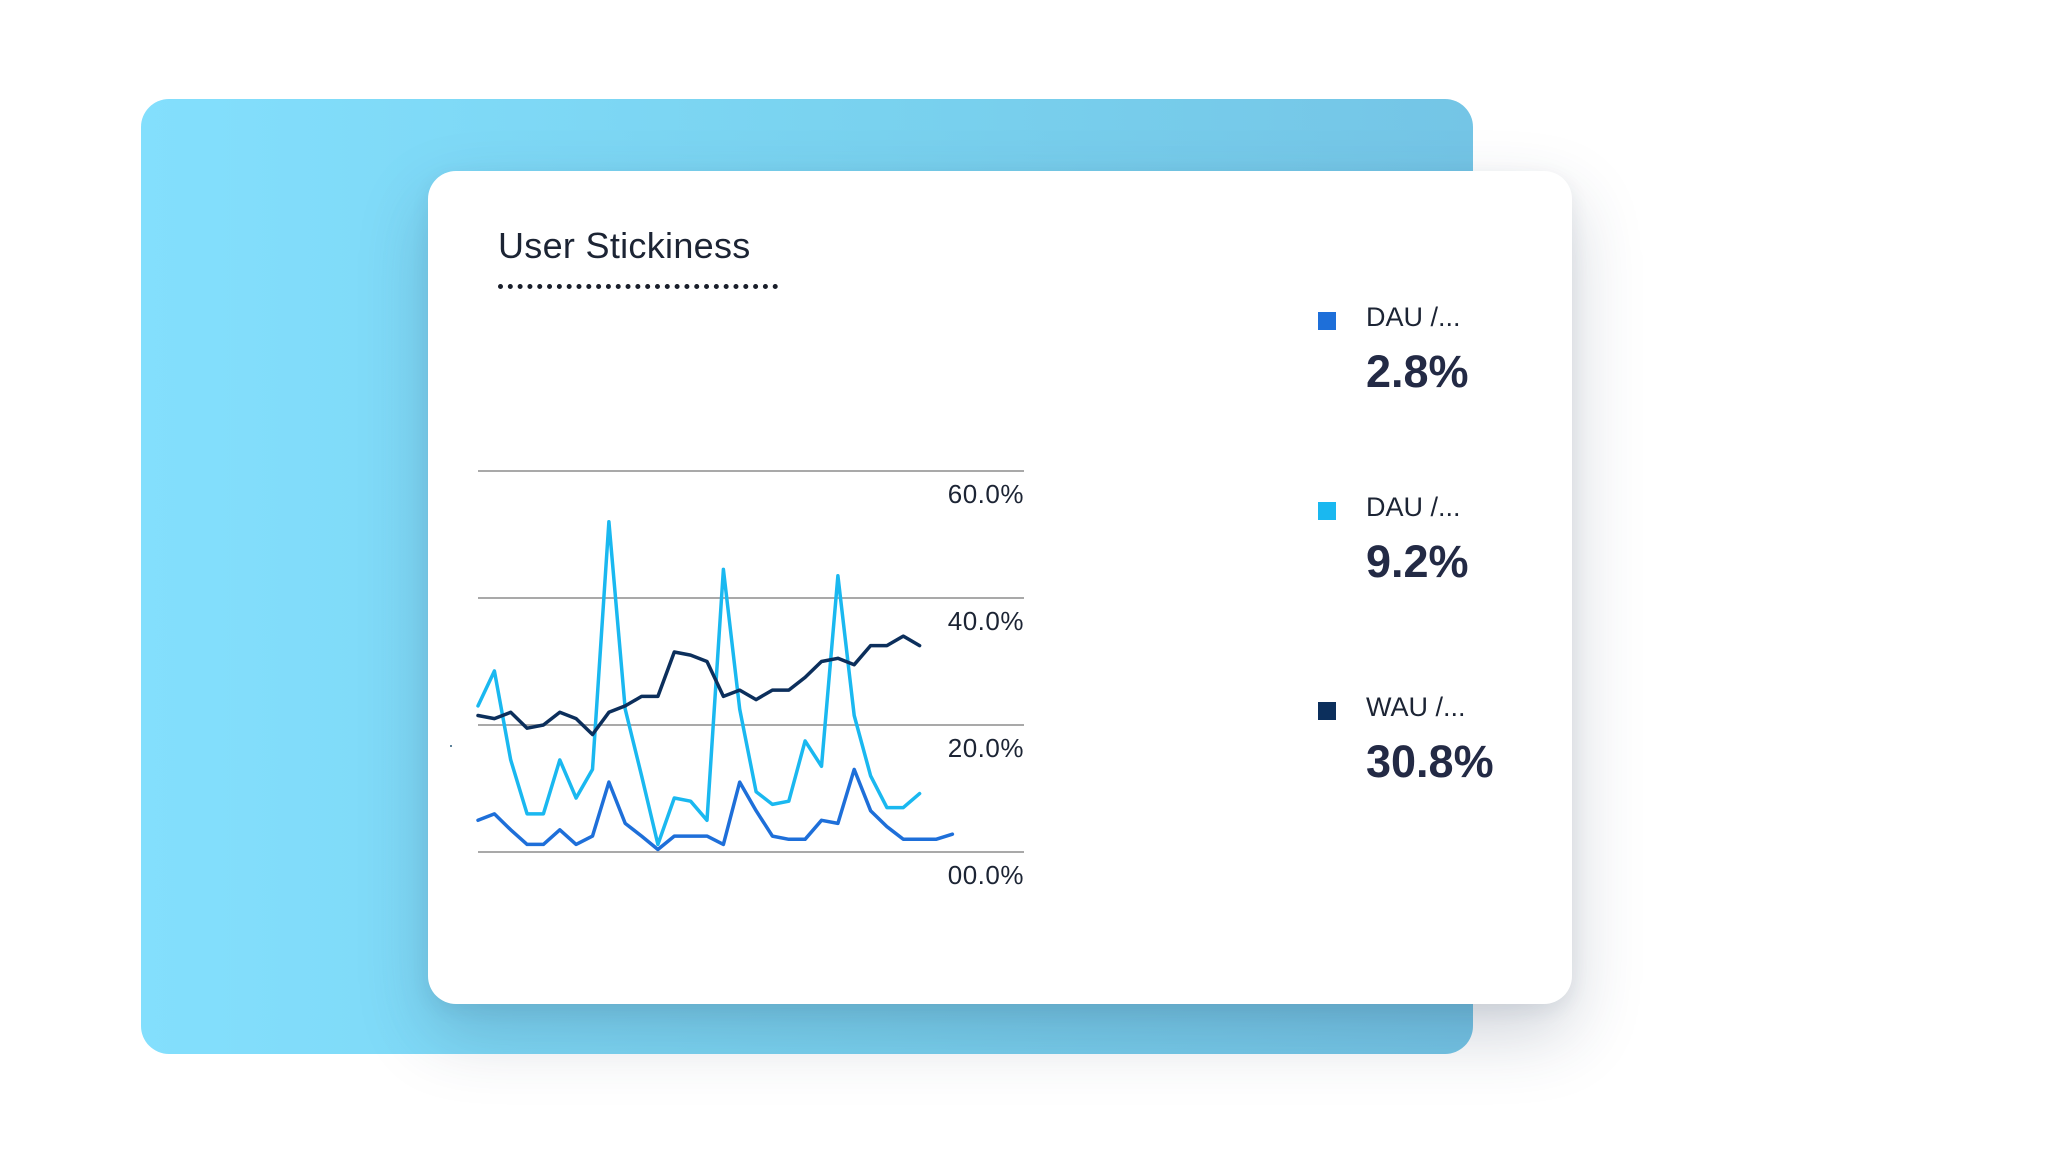 The width and height of the screenshot is (2049, 1165). Describe the element at coordinates (986, 621) in the screenshot. I see `y-tick-label: 40.0%` at that location.